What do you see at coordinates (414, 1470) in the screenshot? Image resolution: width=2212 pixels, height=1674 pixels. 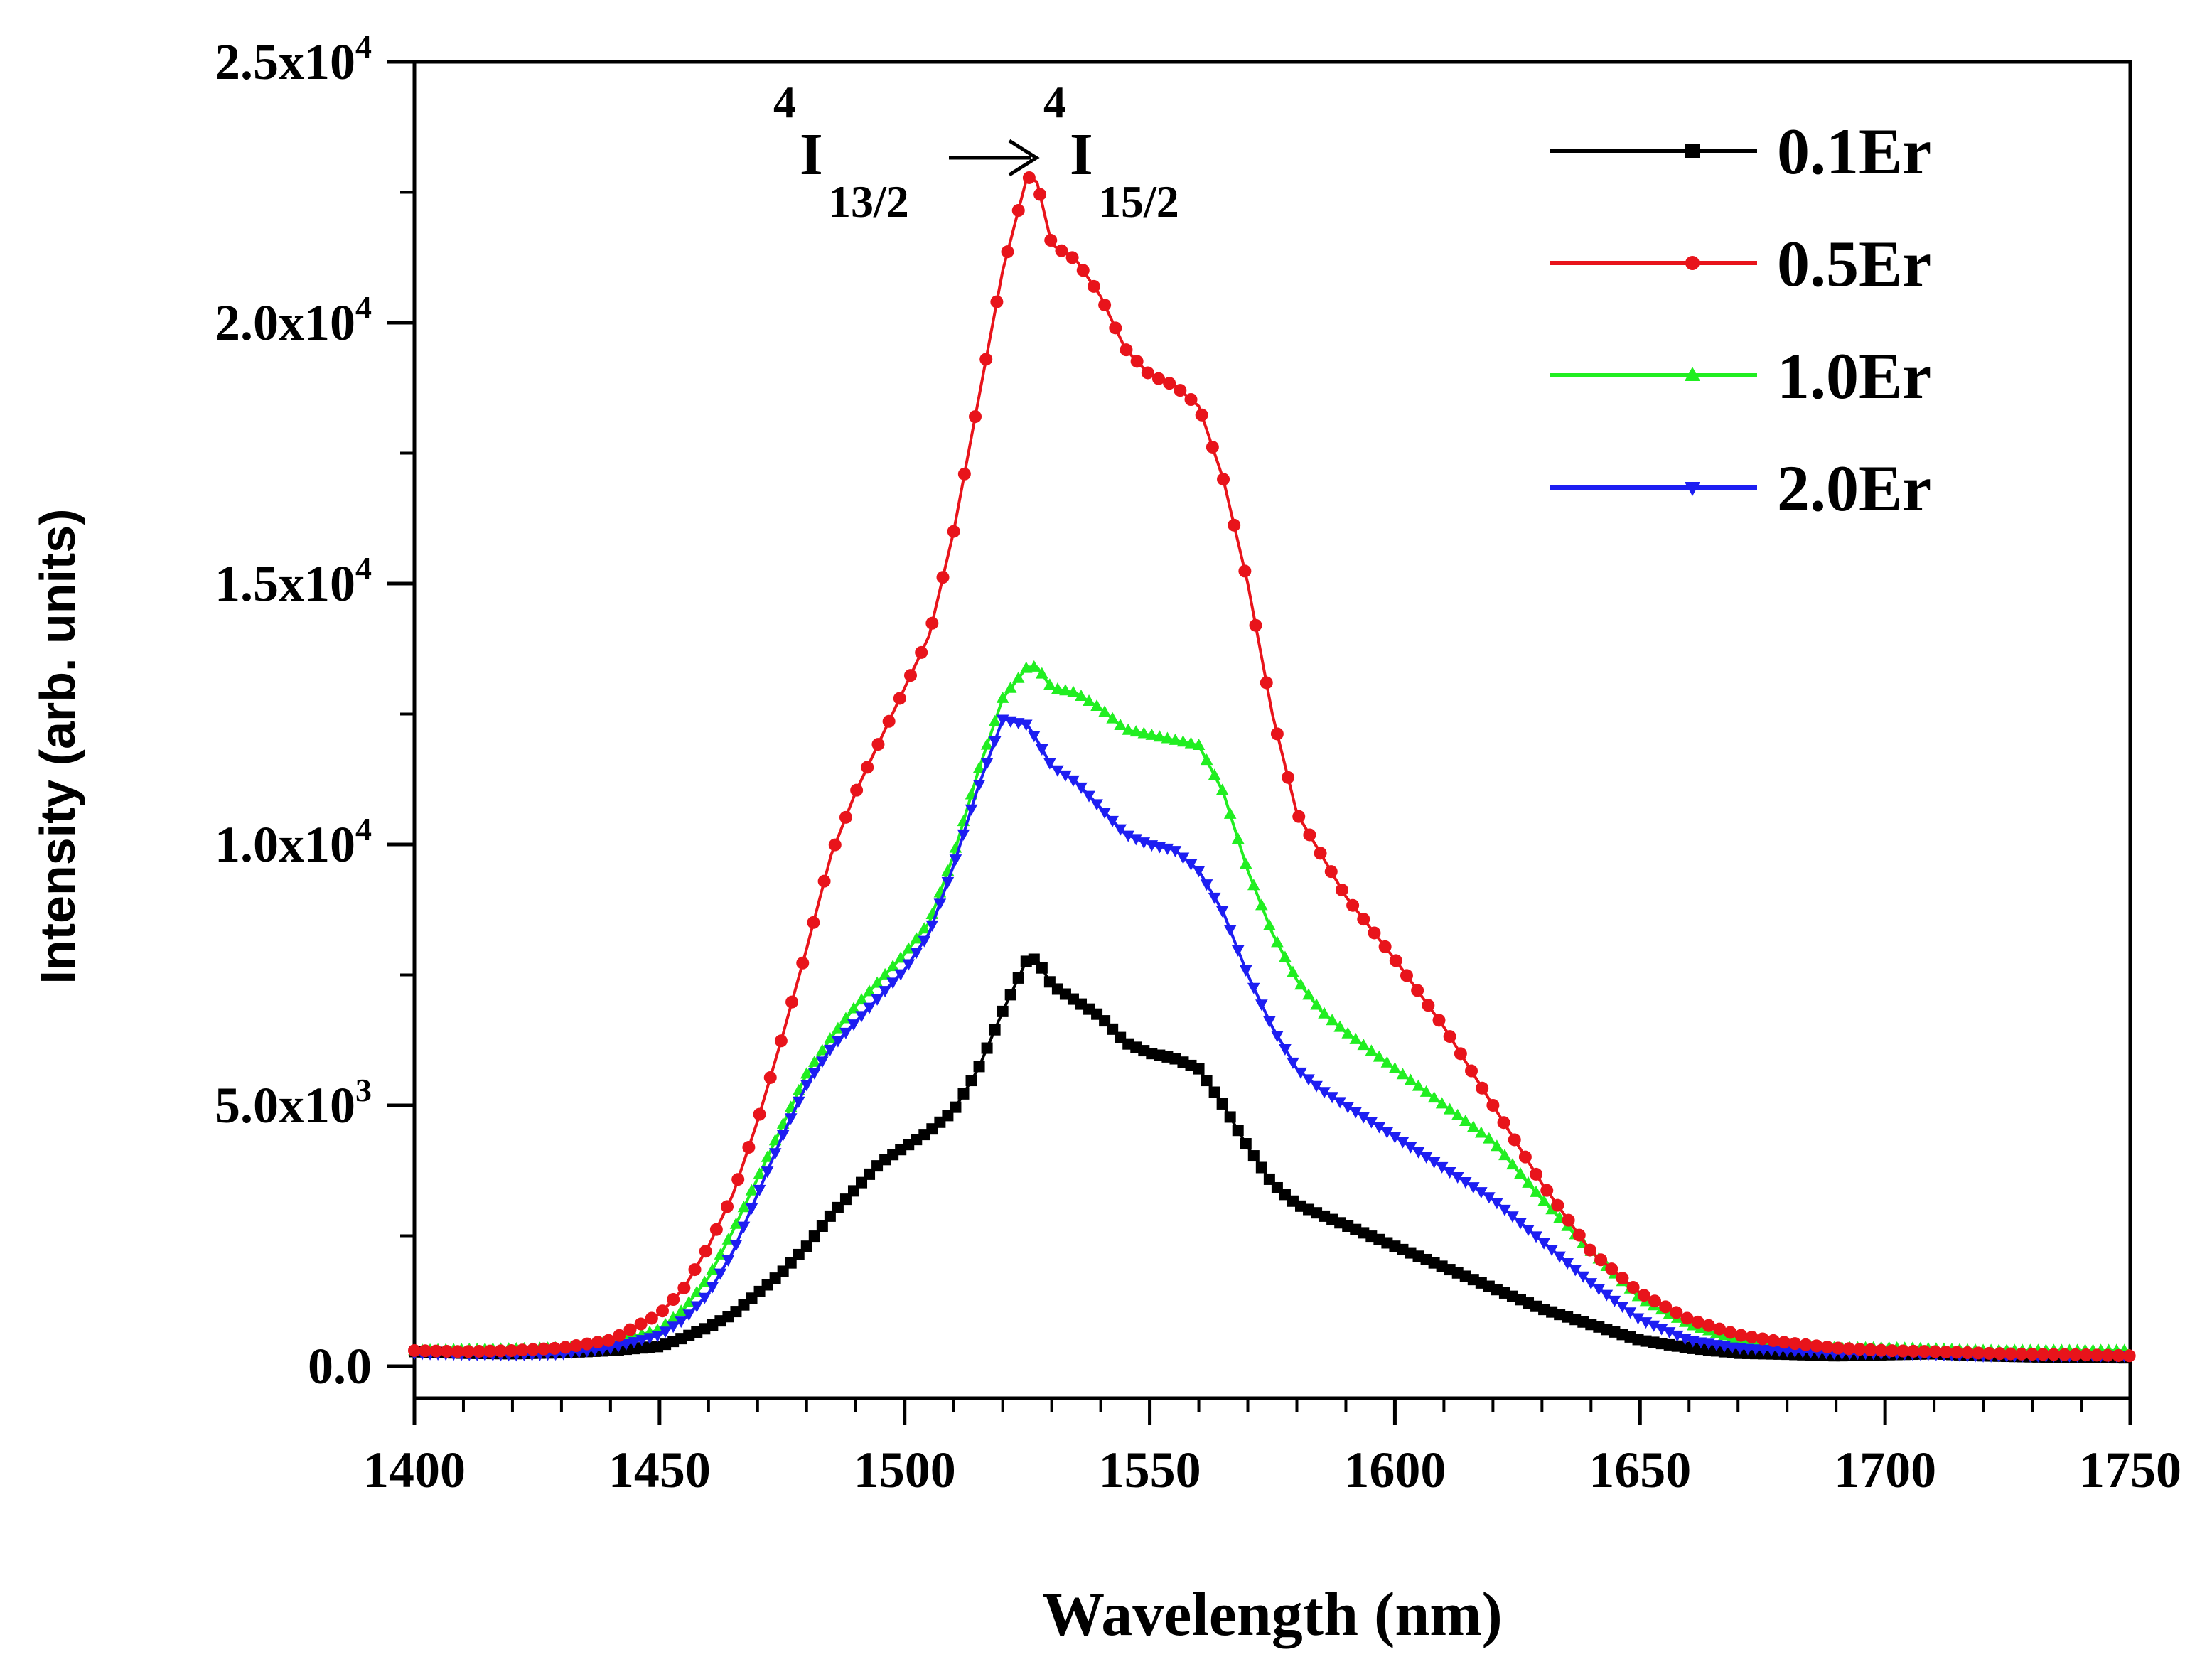 I see `x-tick-label: 1400` at bounding box center [414, 1470].